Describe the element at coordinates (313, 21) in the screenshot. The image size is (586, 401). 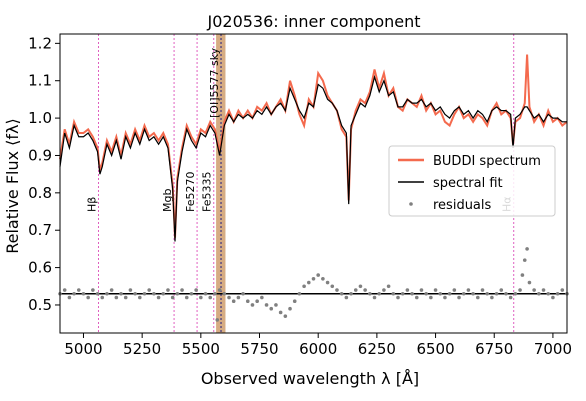
I see `chart-title: J020536: inner component` at that location.